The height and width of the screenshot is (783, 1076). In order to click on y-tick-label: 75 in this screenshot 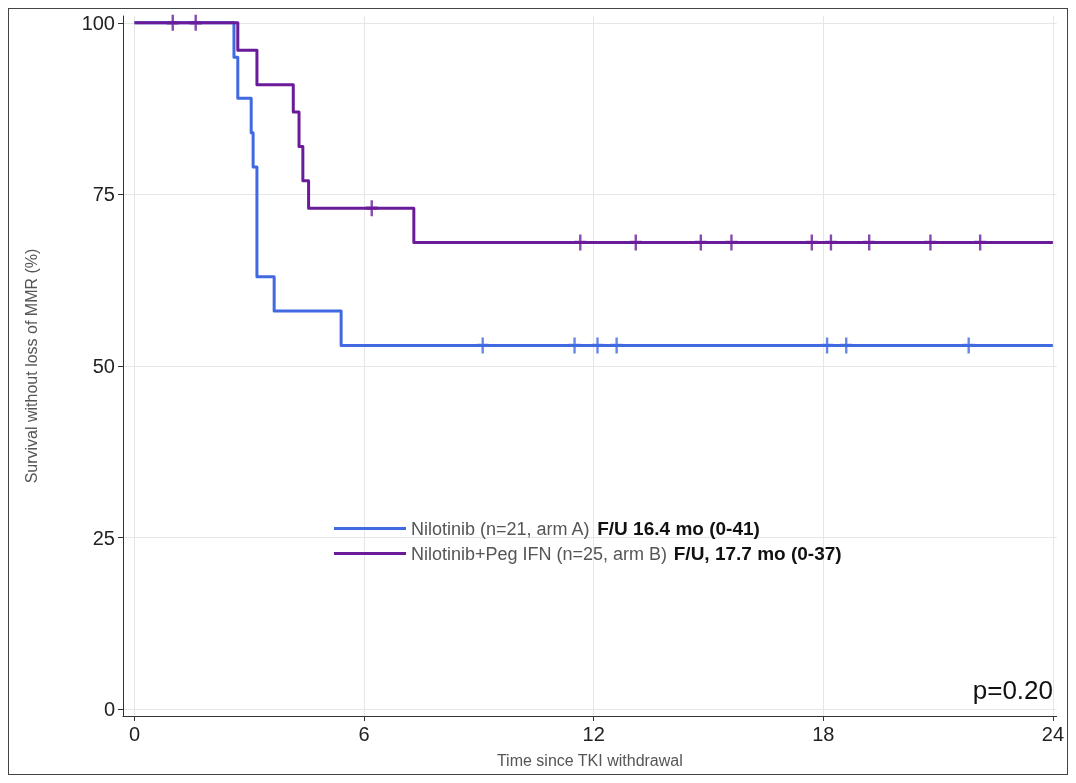, I will do `click(103, 194)`.